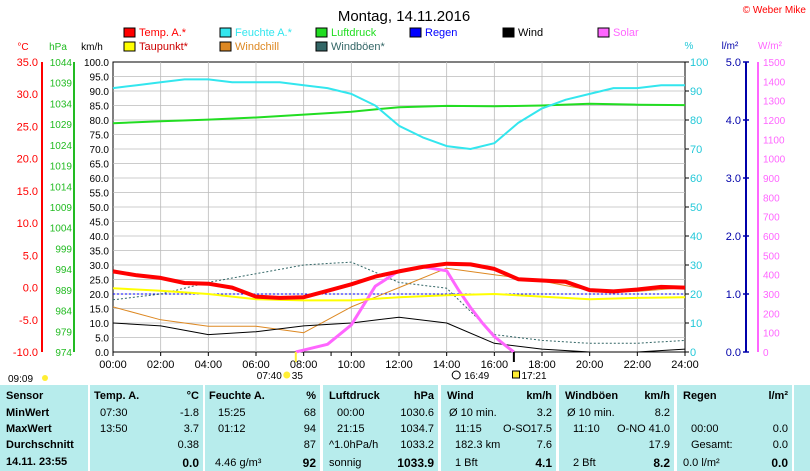 This screenshot has height=471, width=810. I want to click on row-label-avg: Durchschnitt, so click(40, 445).